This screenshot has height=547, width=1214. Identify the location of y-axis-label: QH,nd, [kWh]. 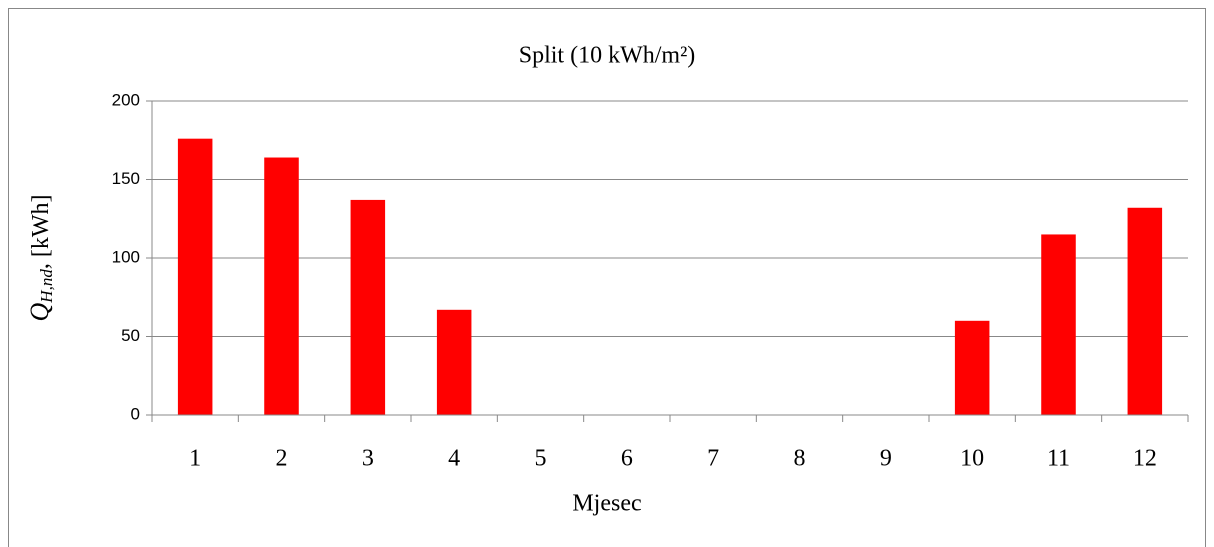
(40, 258).